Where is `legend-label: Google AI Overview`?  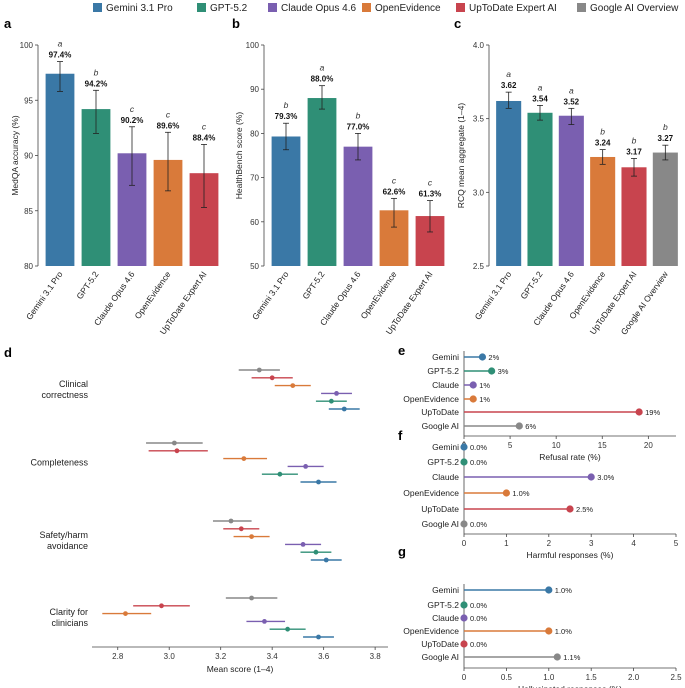 legend-label: Google AI Overview is located at coordinates (634, 8).